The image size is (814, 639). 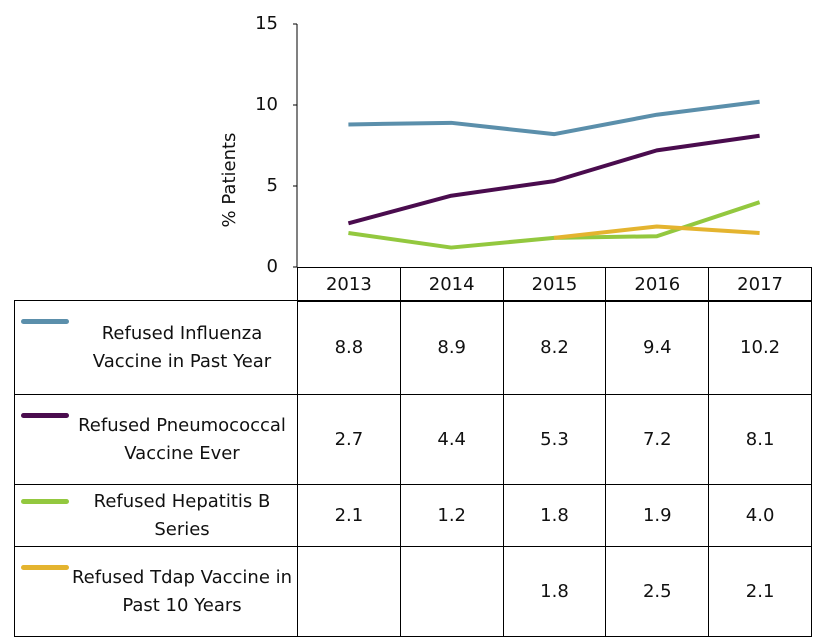 What do you see at coordinates (349, 439) in the screenshot?
I see `table-value-cell: 2.7` at bounding box center [349, 439].